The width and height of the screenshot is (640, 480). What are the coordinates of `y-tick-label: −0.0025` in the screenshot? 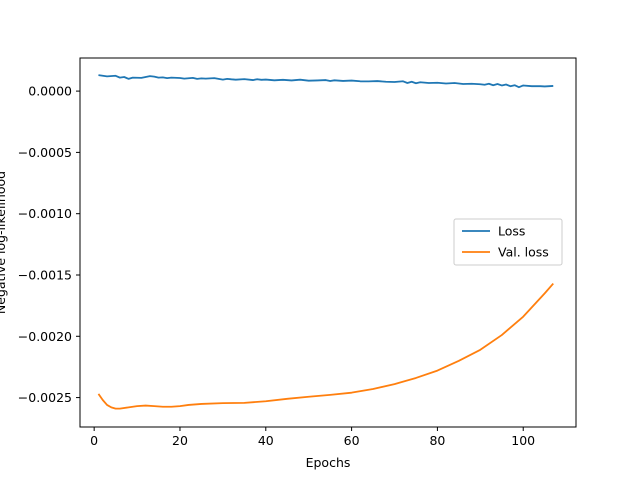 It's located at (45, 397).